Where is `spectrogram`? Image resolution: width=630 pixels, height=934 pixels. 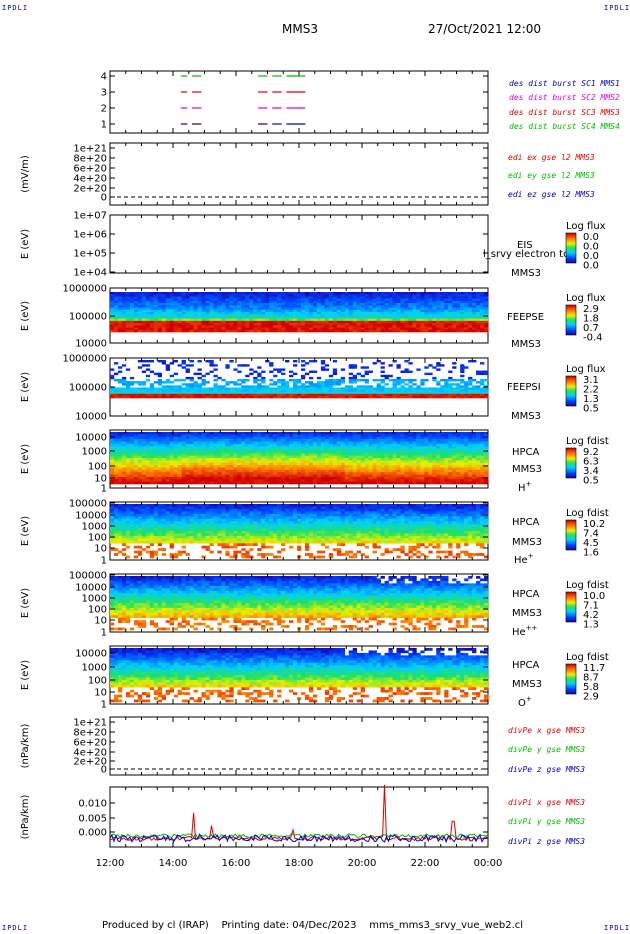 spectrogram is located at coordinates (299, 379).